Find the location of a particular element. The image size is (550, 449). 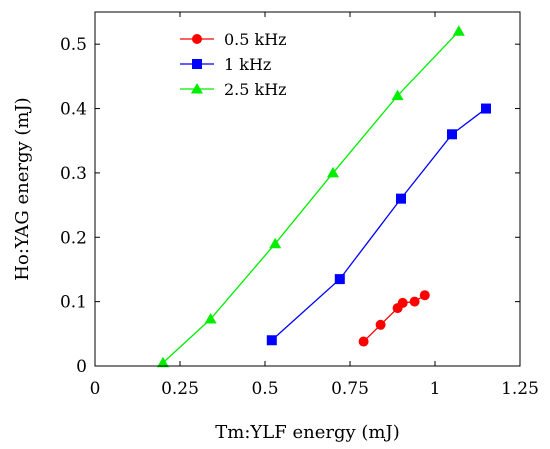

x-tick-label: 1 is located at coordinates (435, 389).